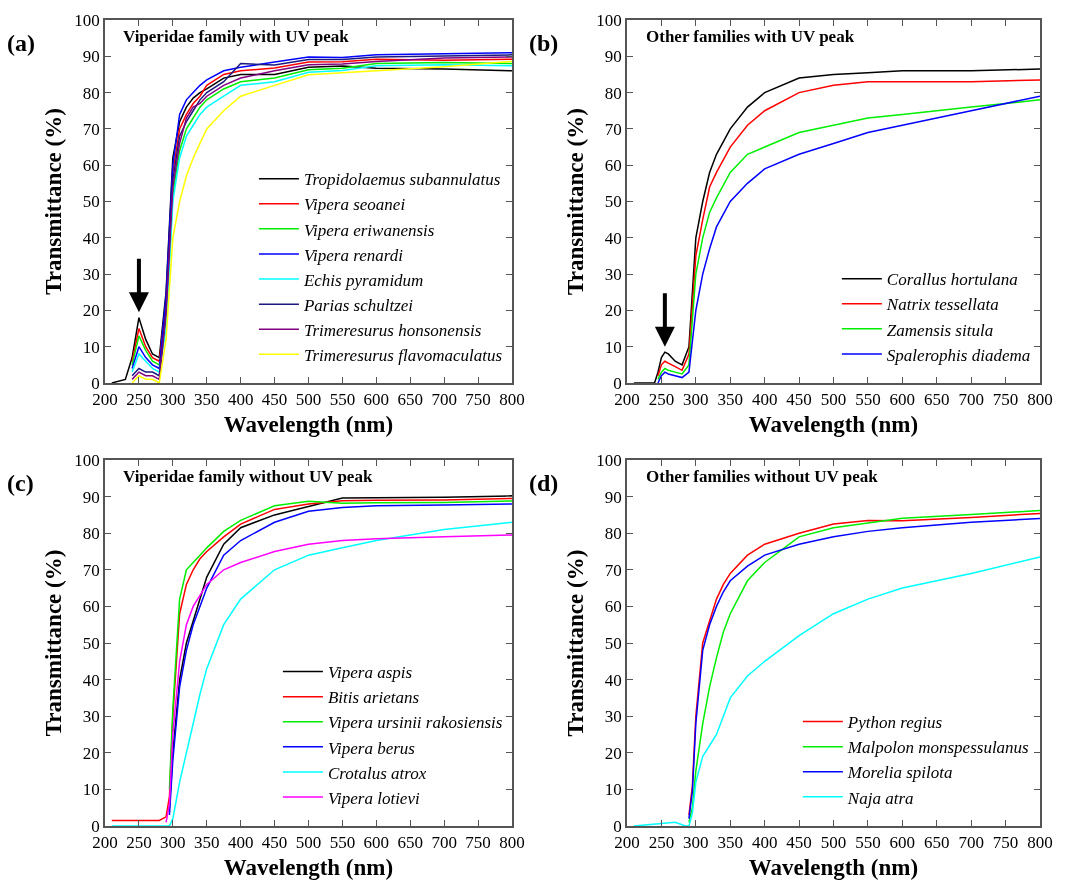 Image resolution: width=1065 pixels, height=886 pixels. I want to click on chart-title: Other families without UV peak, so click(762, 476).